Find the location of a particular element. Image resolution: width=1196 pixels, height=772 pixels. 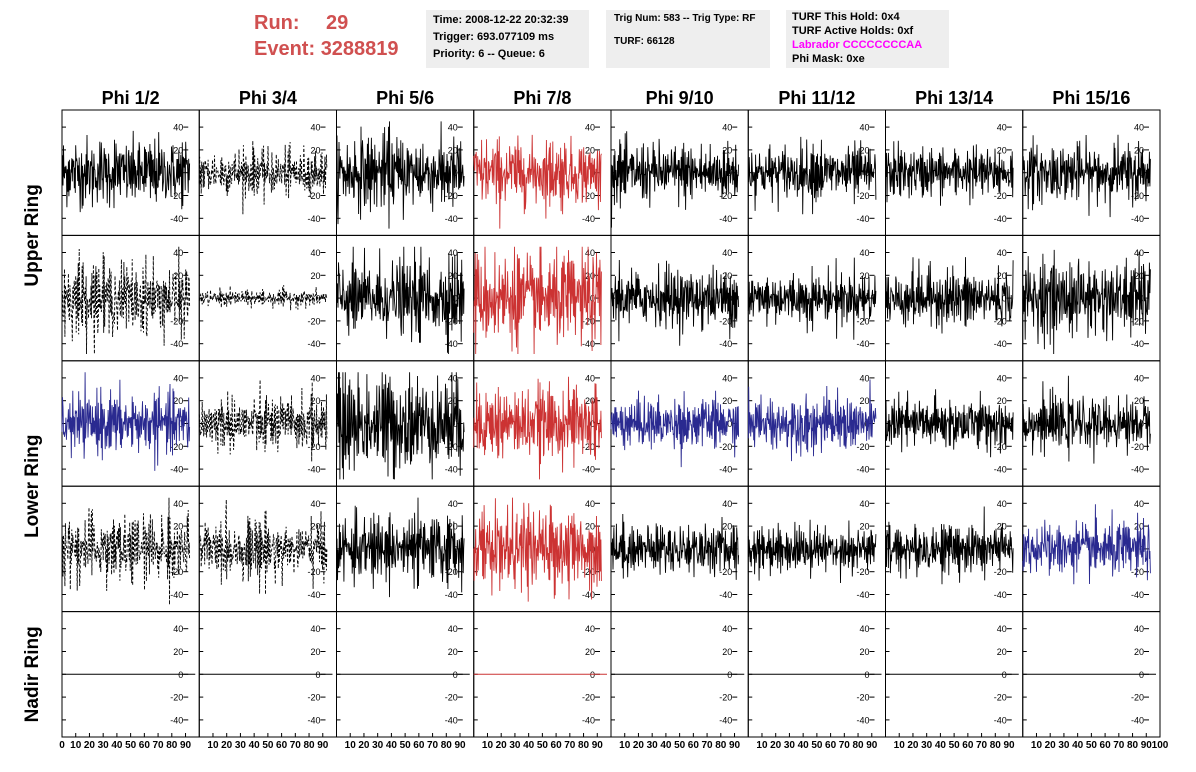

ring-label: Lower Ring is located at coordinates (32, 485).